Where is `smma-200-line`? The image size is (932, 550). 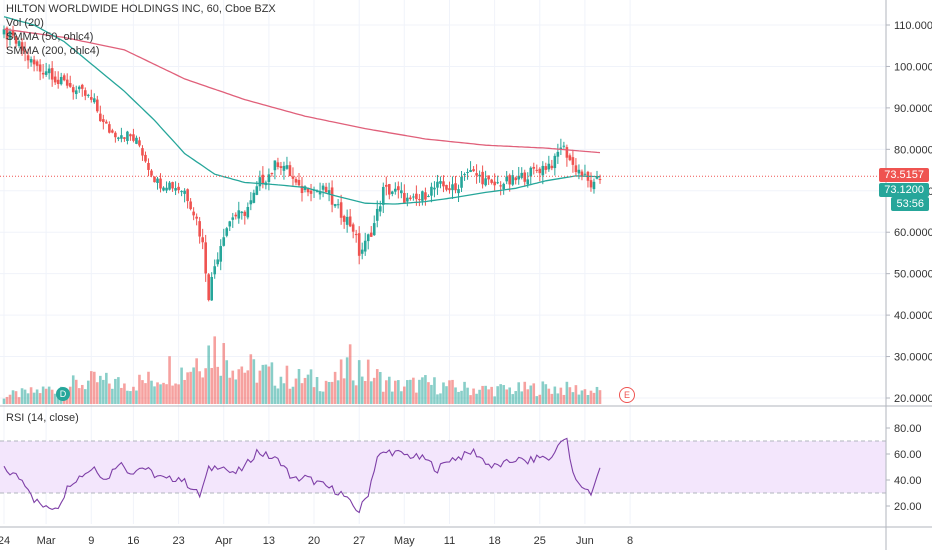 smma-200-line is located at coordinates (302, 91).